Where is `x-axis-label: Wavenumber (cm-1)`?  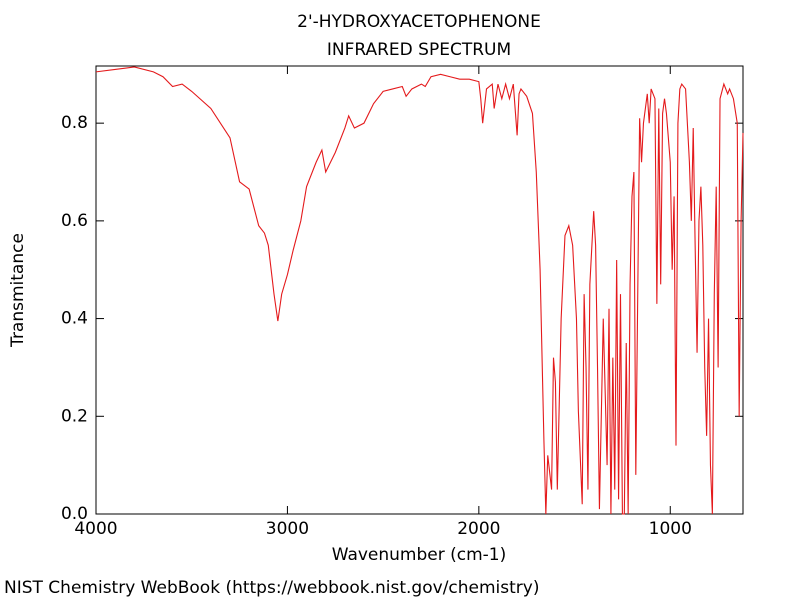 x-axis-label: Wavenumber (cm-1) is located at coordinates (419, 555).